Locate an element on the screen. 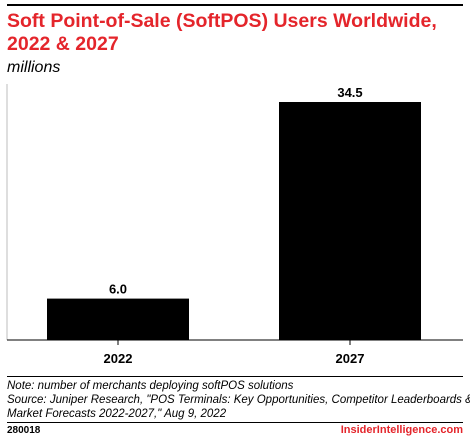 The height and width of the screenshot is (441, 470). note-divider is located at coordinates (235, 376).